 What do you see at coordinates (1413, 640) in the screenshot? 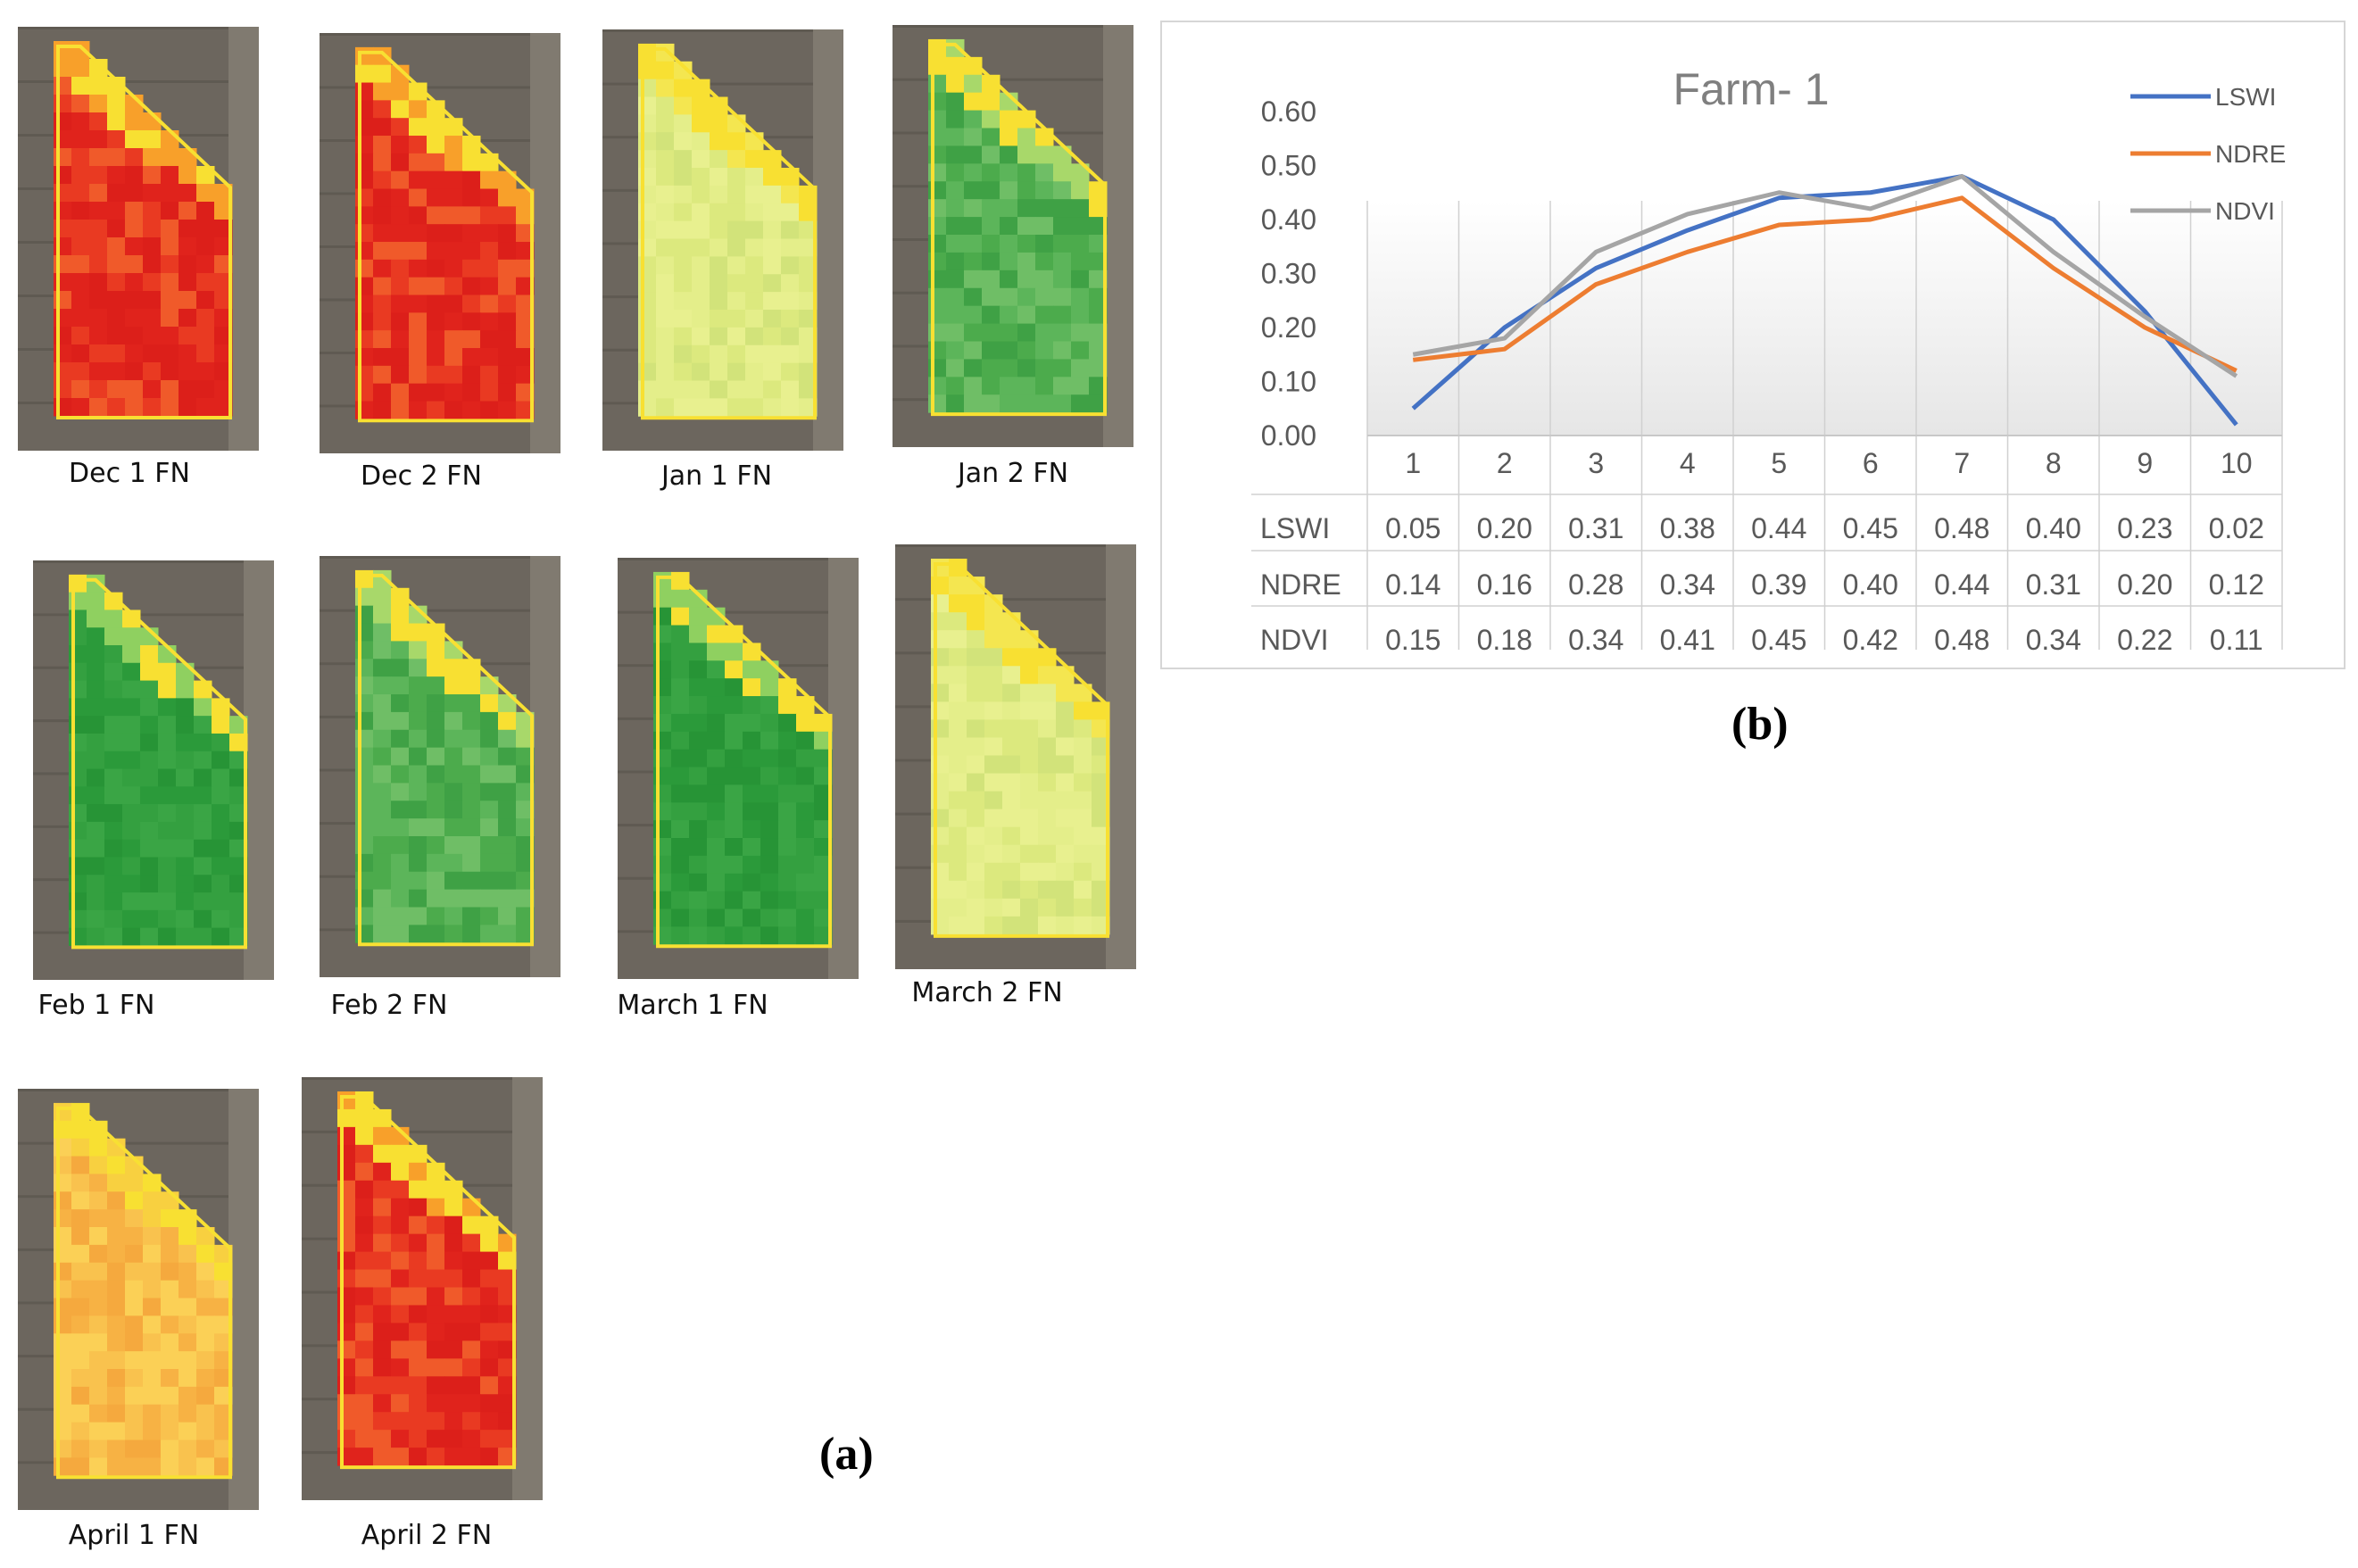
I see `table-cell: 0.15` at bounding box center [1413, 640].